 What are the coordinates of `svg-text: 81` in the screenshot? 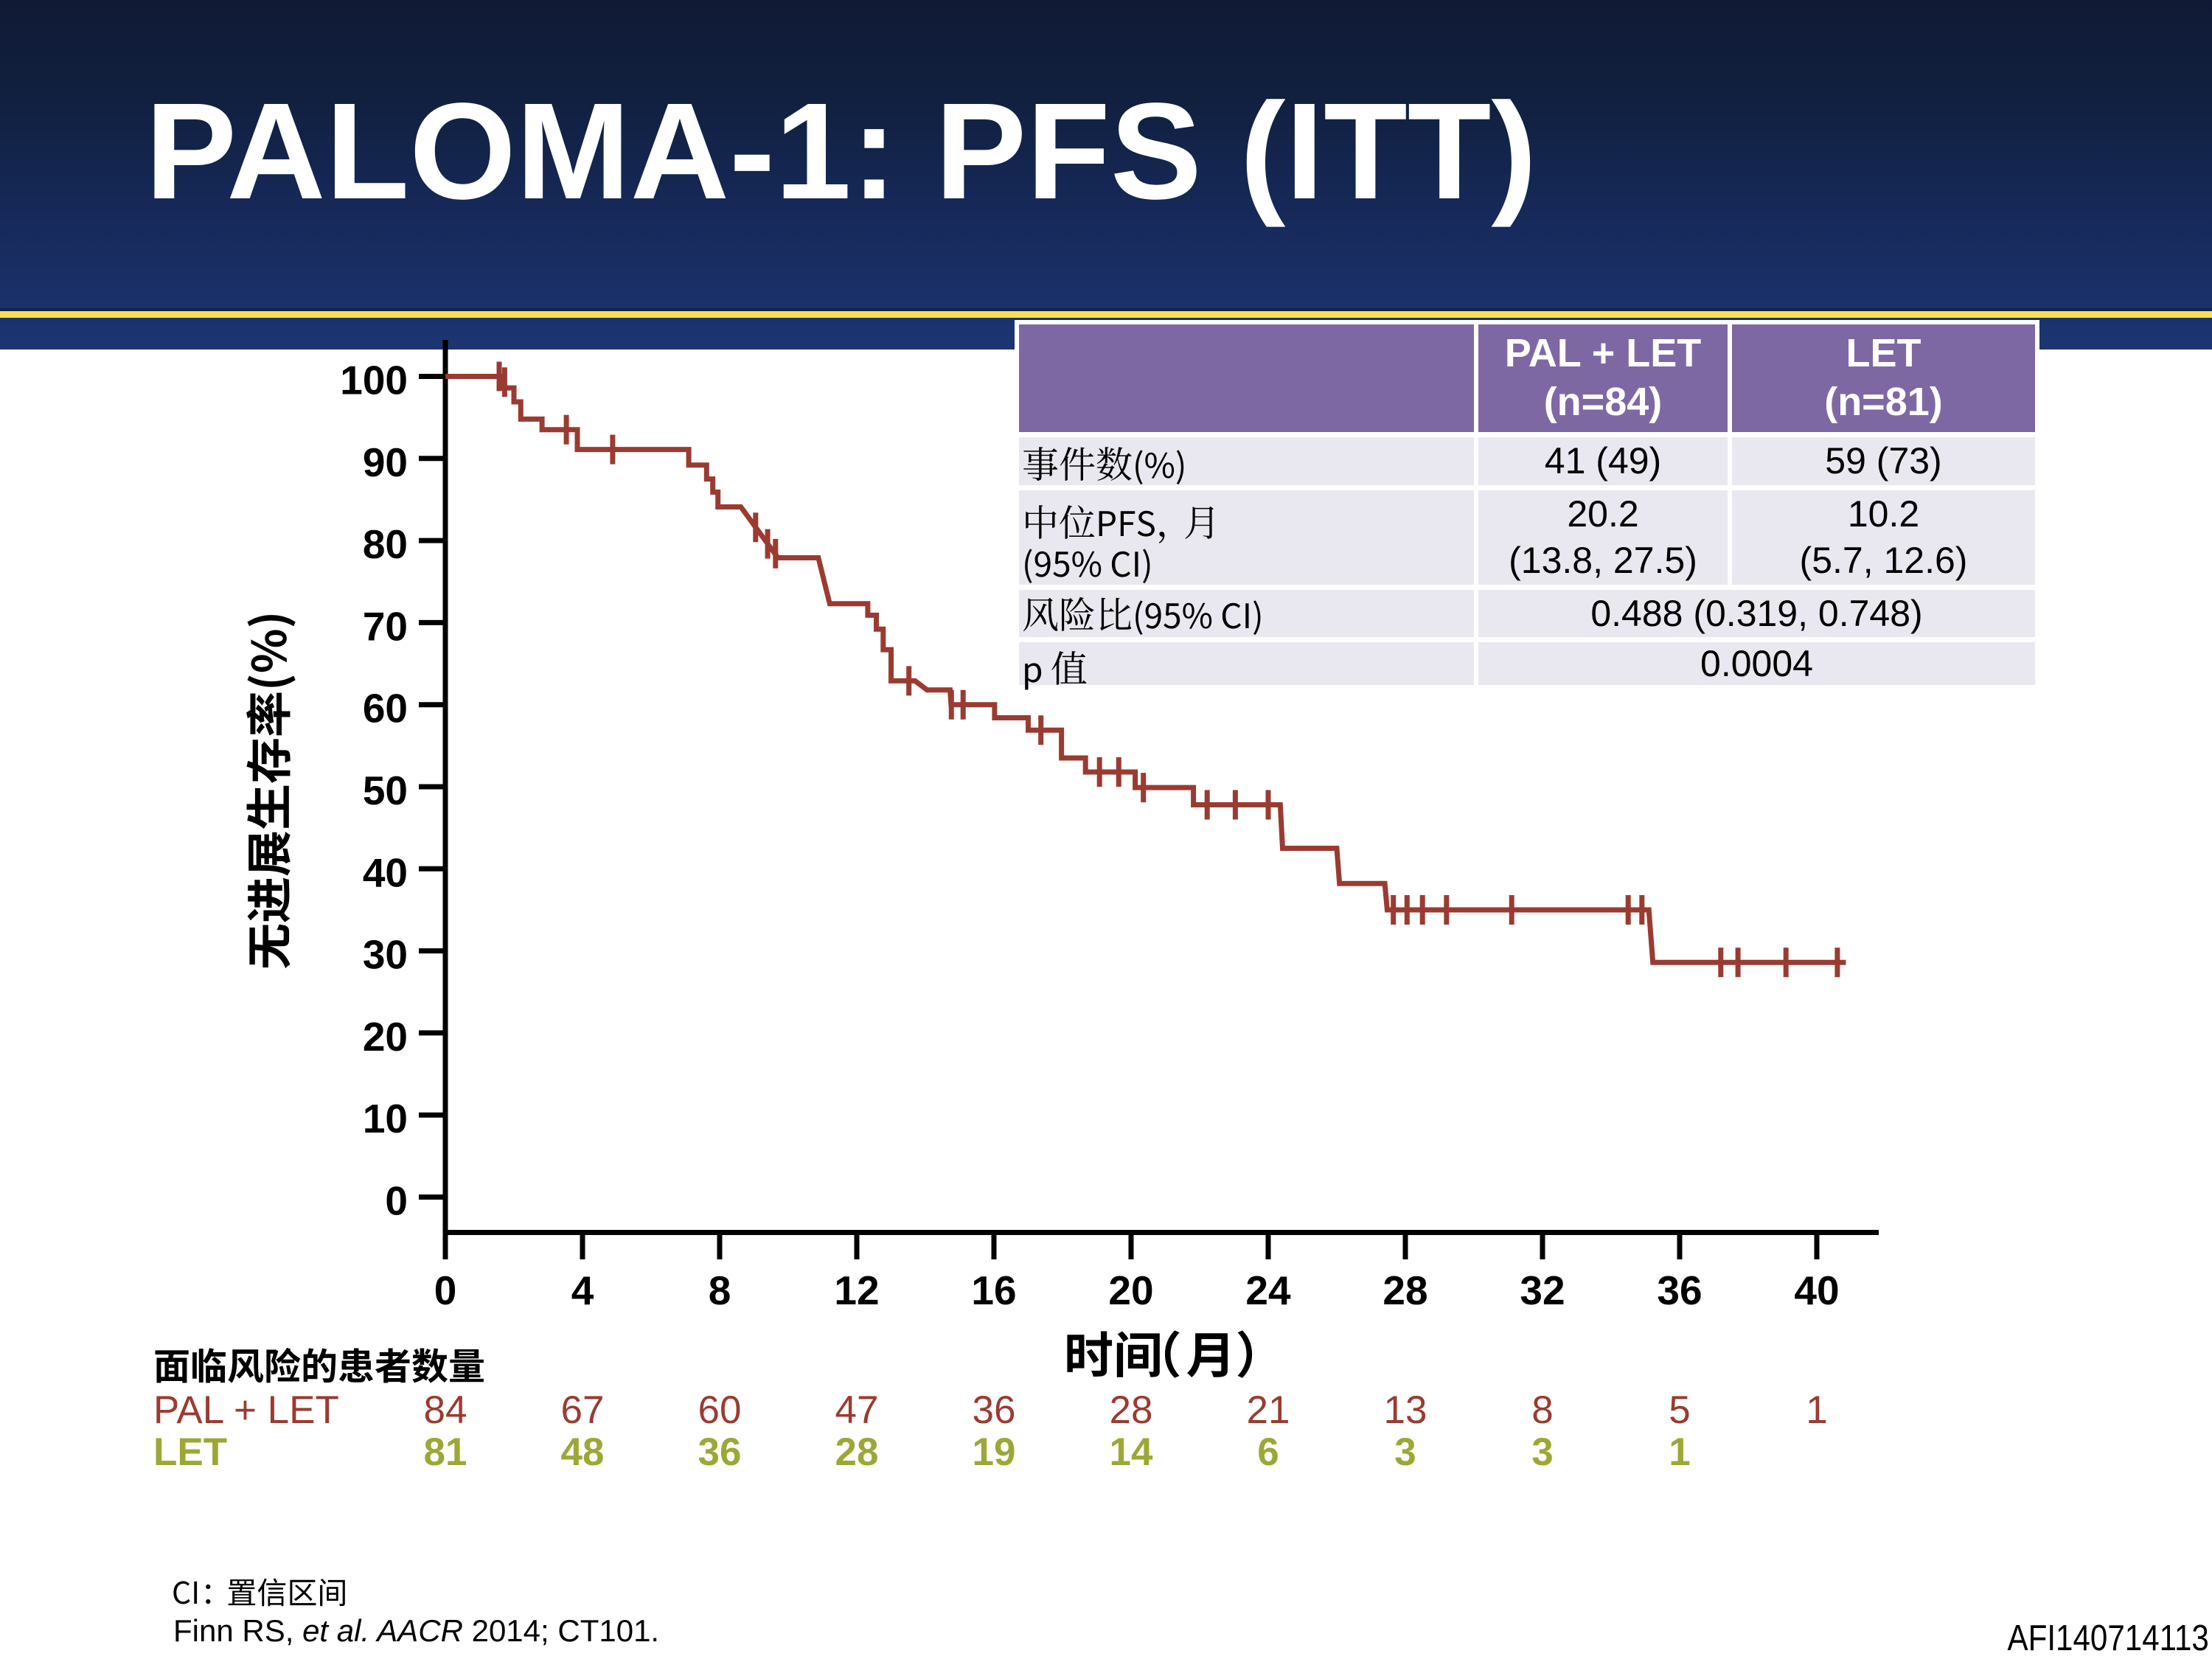 It's located at (445, 1452).